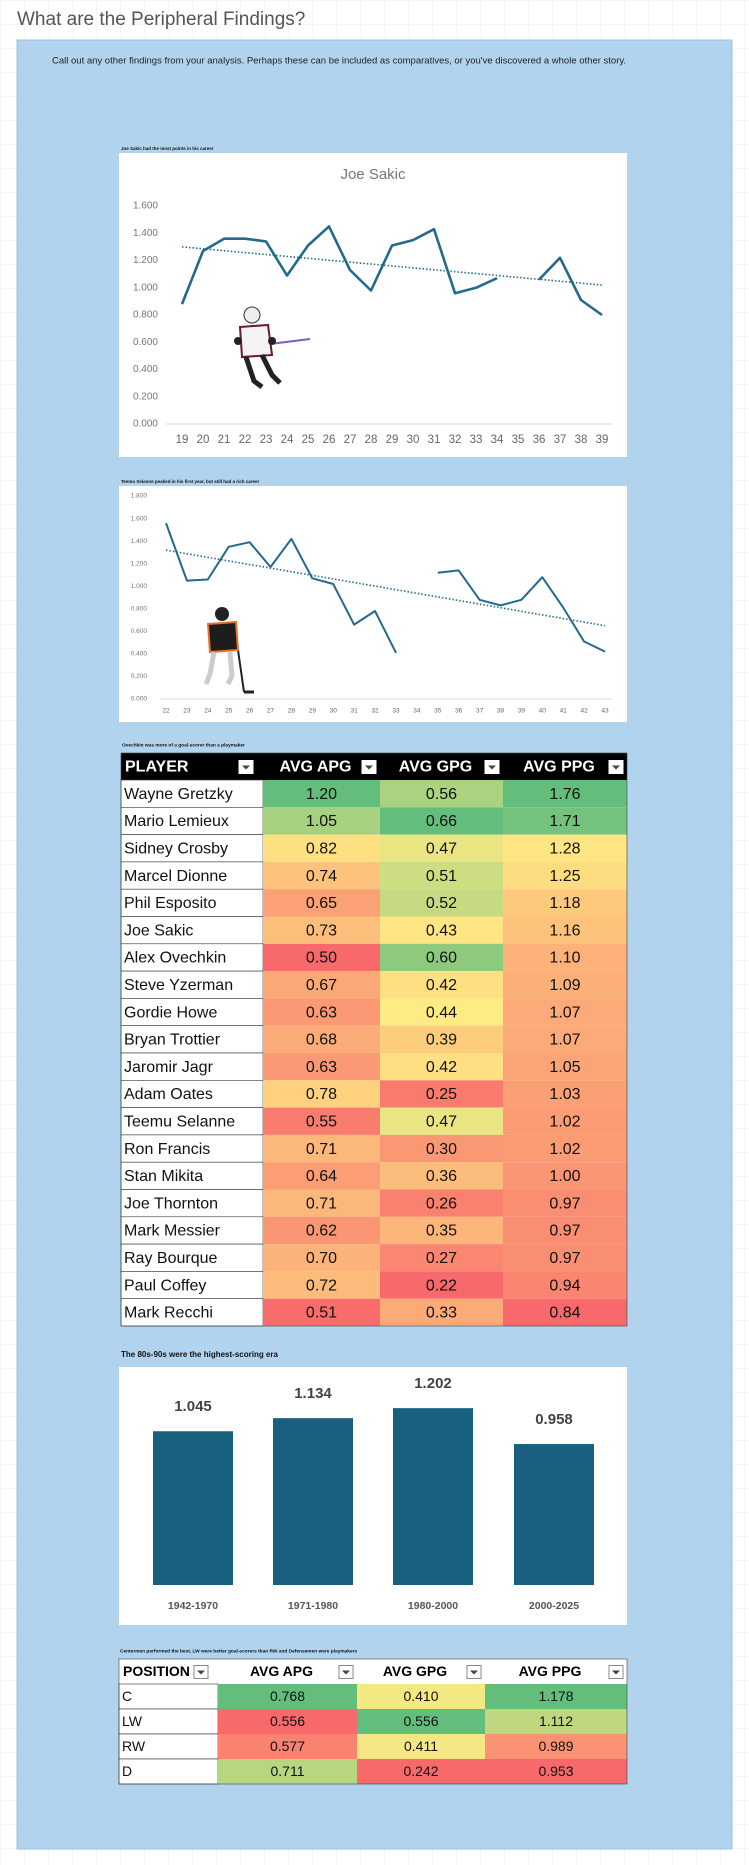 This screenshot has height=1865, width=749. I want to click on cell-value: 1.07, so click(564, 1012).